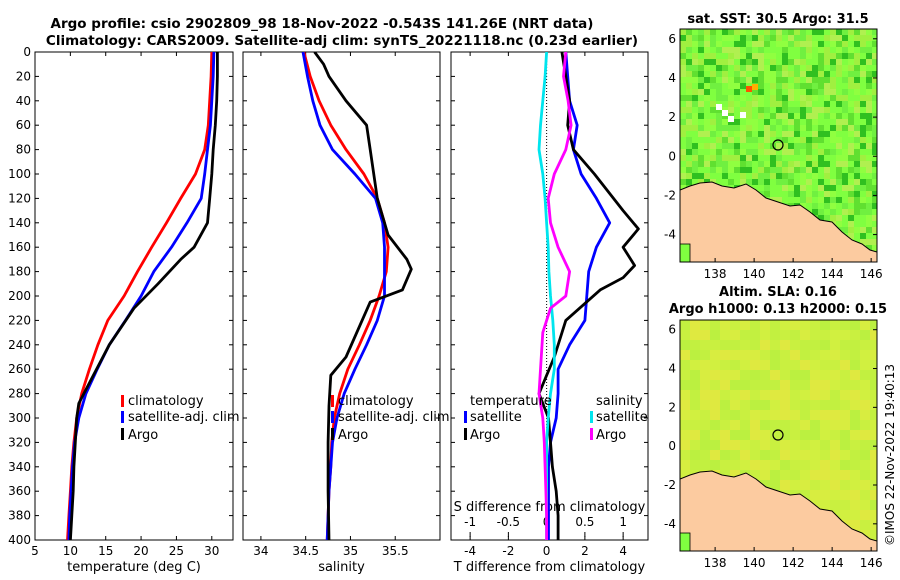 The image size is (900, 580). Describe the element at coordinates (793, 274) in the screenshot. I see `sst-map-xtick-label: 142` at that location.